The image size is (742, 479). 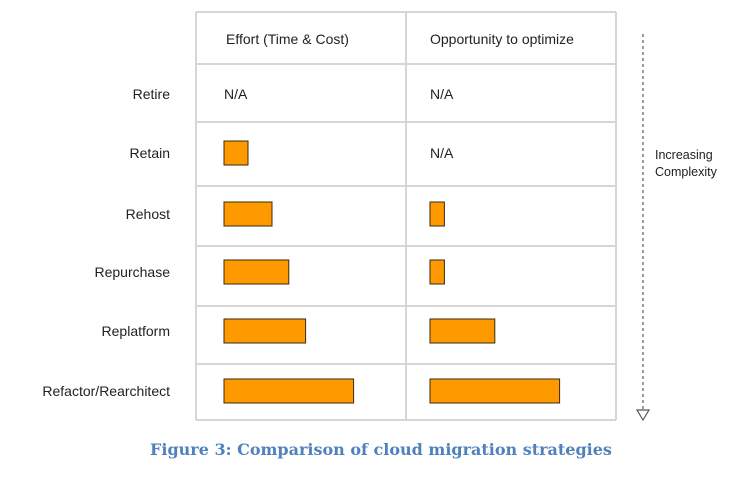 What do you see at coordinates (106, 391) in the screenshot?
I see `row-label: Refactor/Rearchitect` at bounding box center [106, 391].